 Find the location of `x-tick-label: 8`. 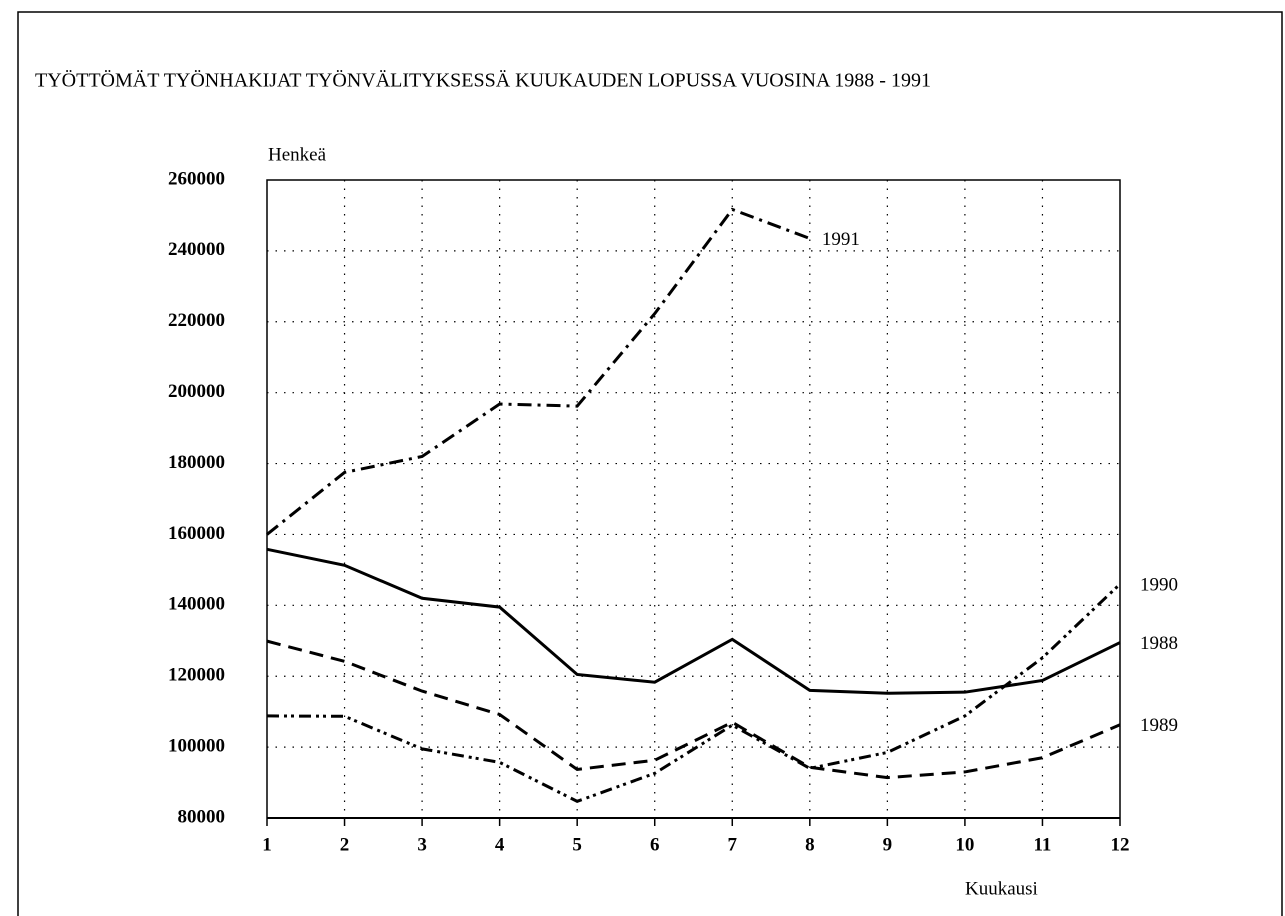

x-tick-label: 8 is located at coordinates (810, 844).